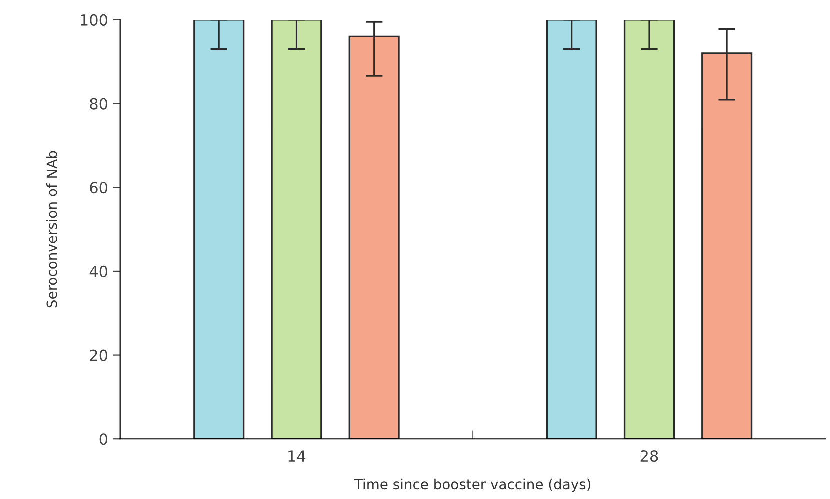 Image resolution: width=830 pixels, height=499 pixels. Describe the element at coordinates (99, 188) in the screenshot. I see `y-tick-label: 60` at that location.